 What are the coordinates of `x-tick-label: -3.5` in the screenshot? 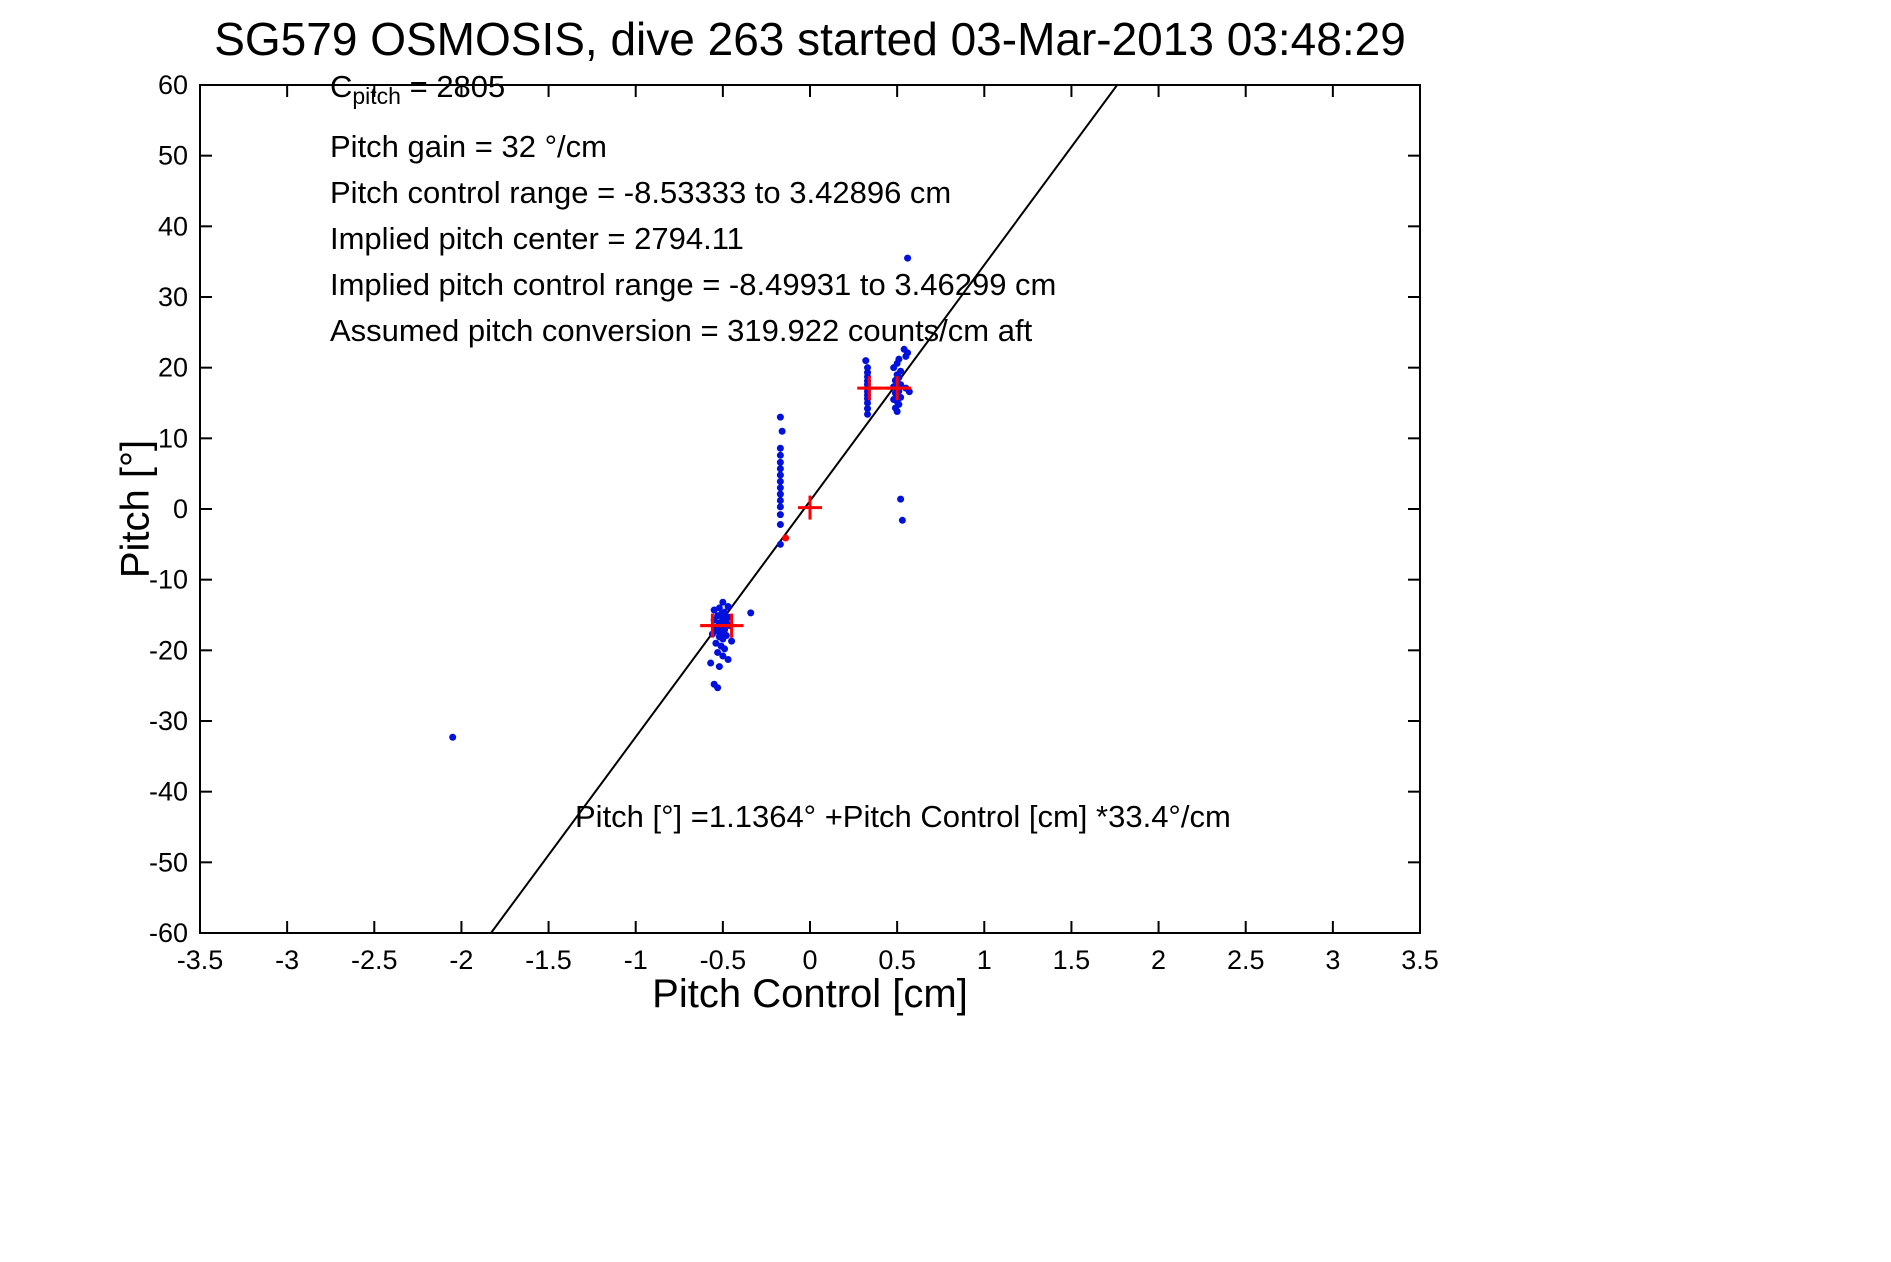 It's located at (200, 960).